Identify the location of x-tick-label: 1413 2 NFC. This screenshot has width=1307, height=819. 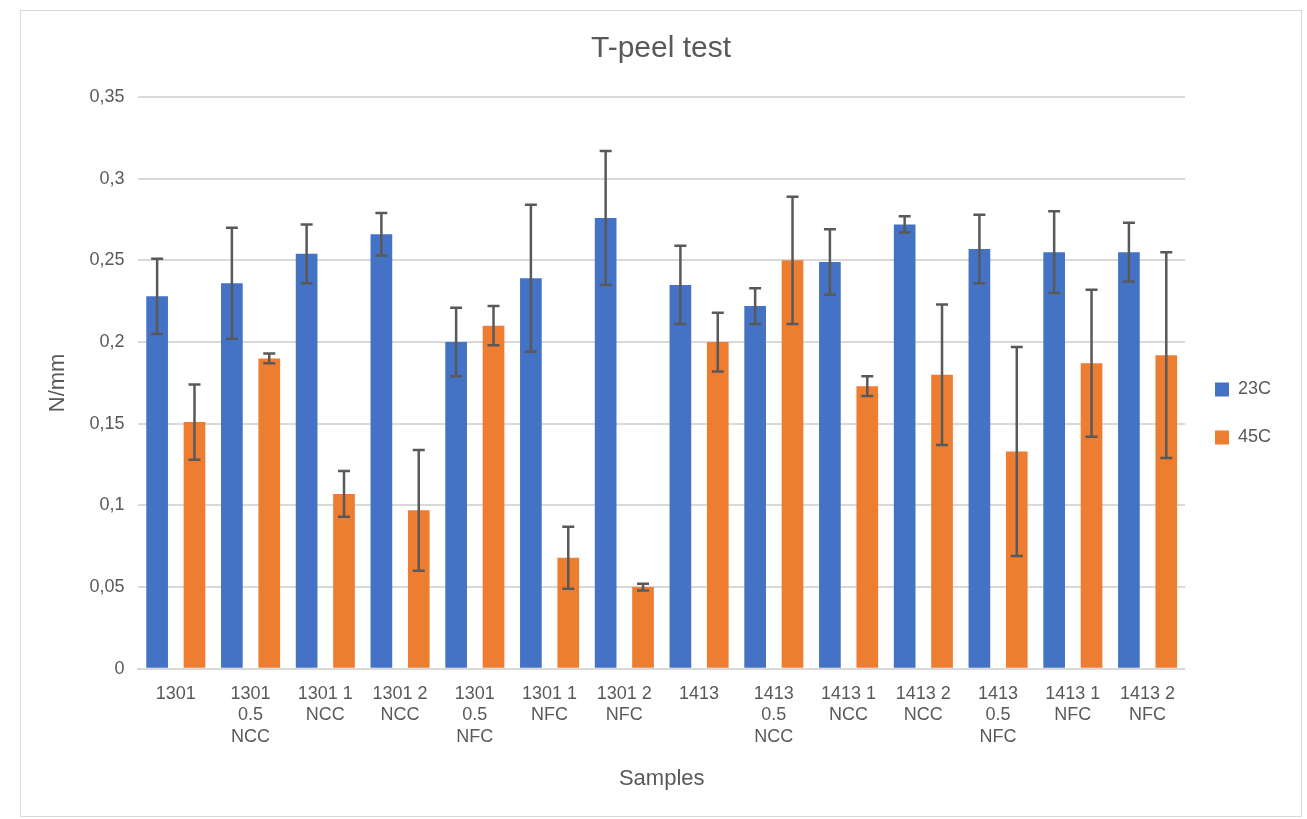
(1148, 703).